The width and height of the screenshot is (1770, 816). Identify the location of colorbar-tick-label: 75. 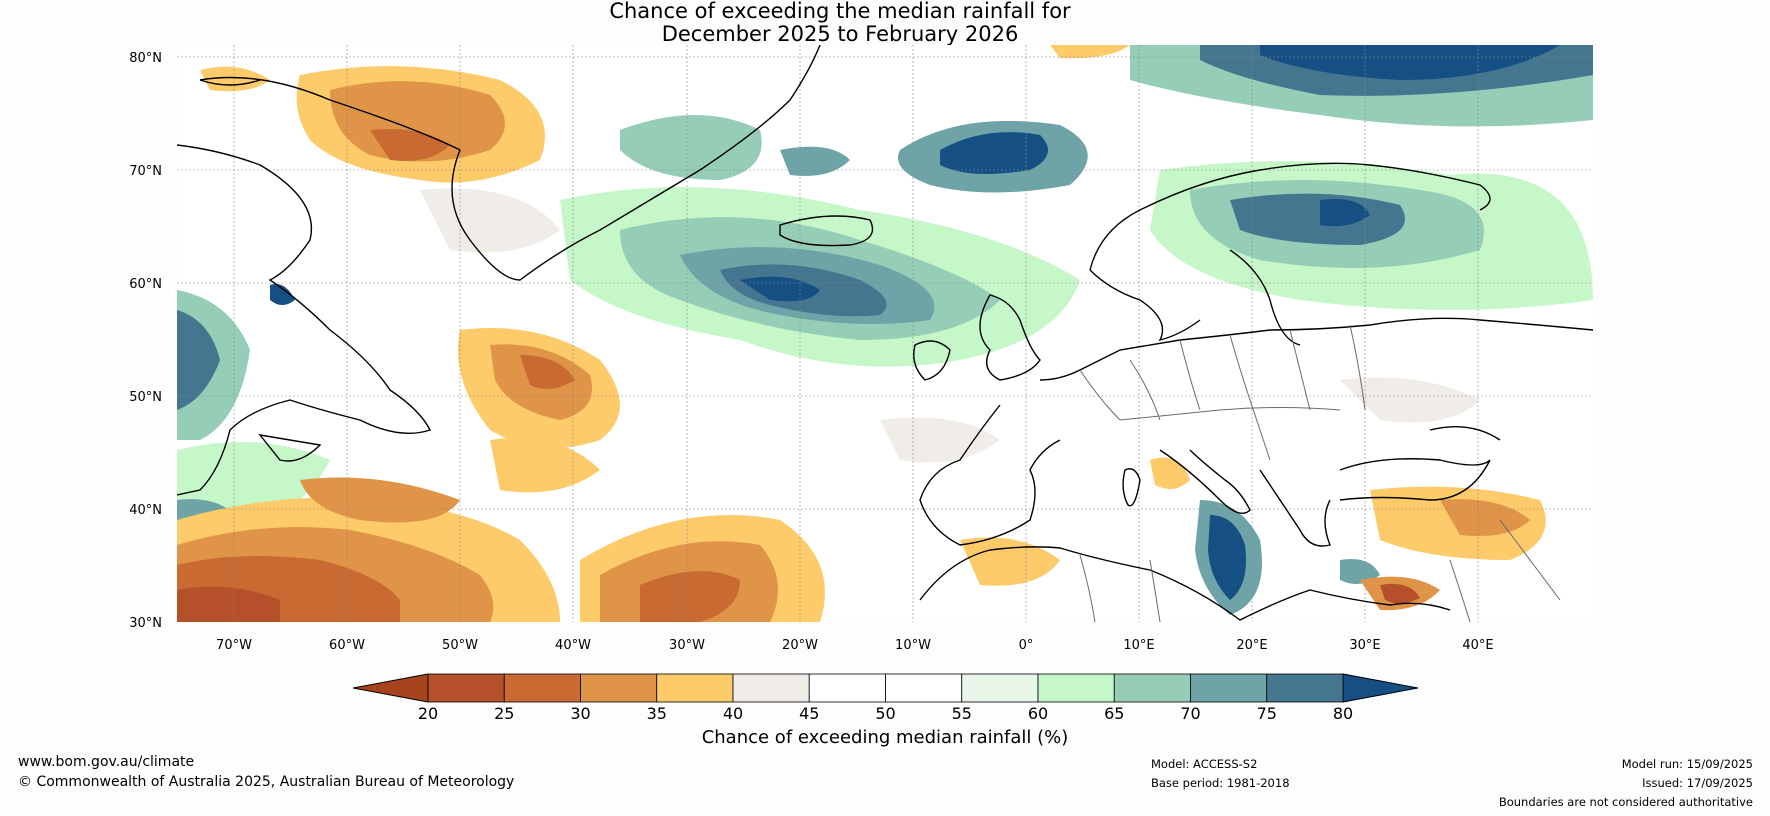
(1267, 713).